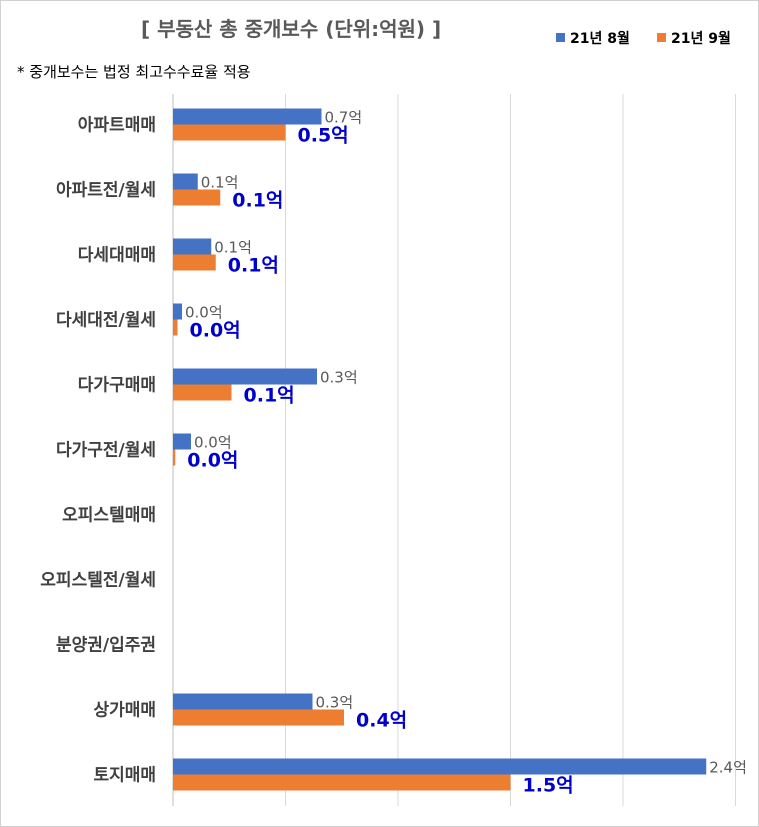 This screenshot has width=759, height=827. What do you see at coordinates (117, 126) in the screenshot?
I see `category-label: 아파트매매` at bounding box center [117, 126].